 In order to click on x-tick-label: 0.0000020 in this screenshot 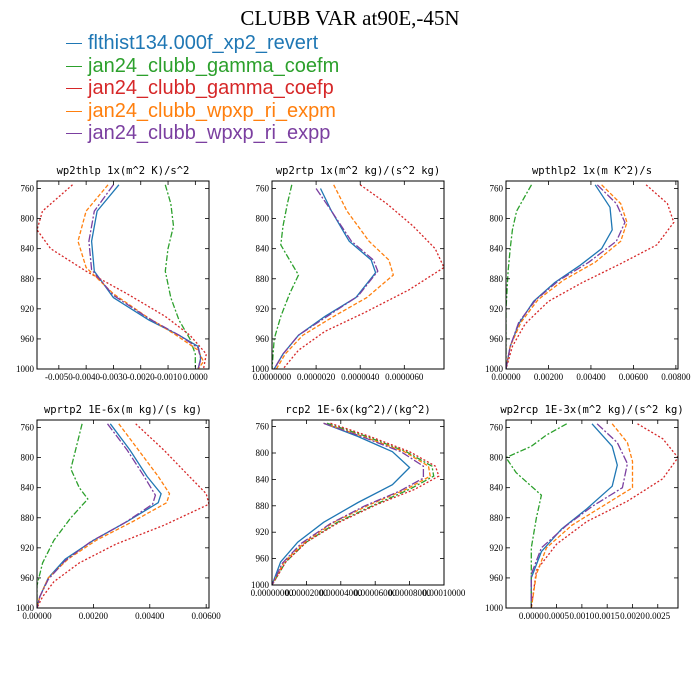, I will do `click(316, 377)`.